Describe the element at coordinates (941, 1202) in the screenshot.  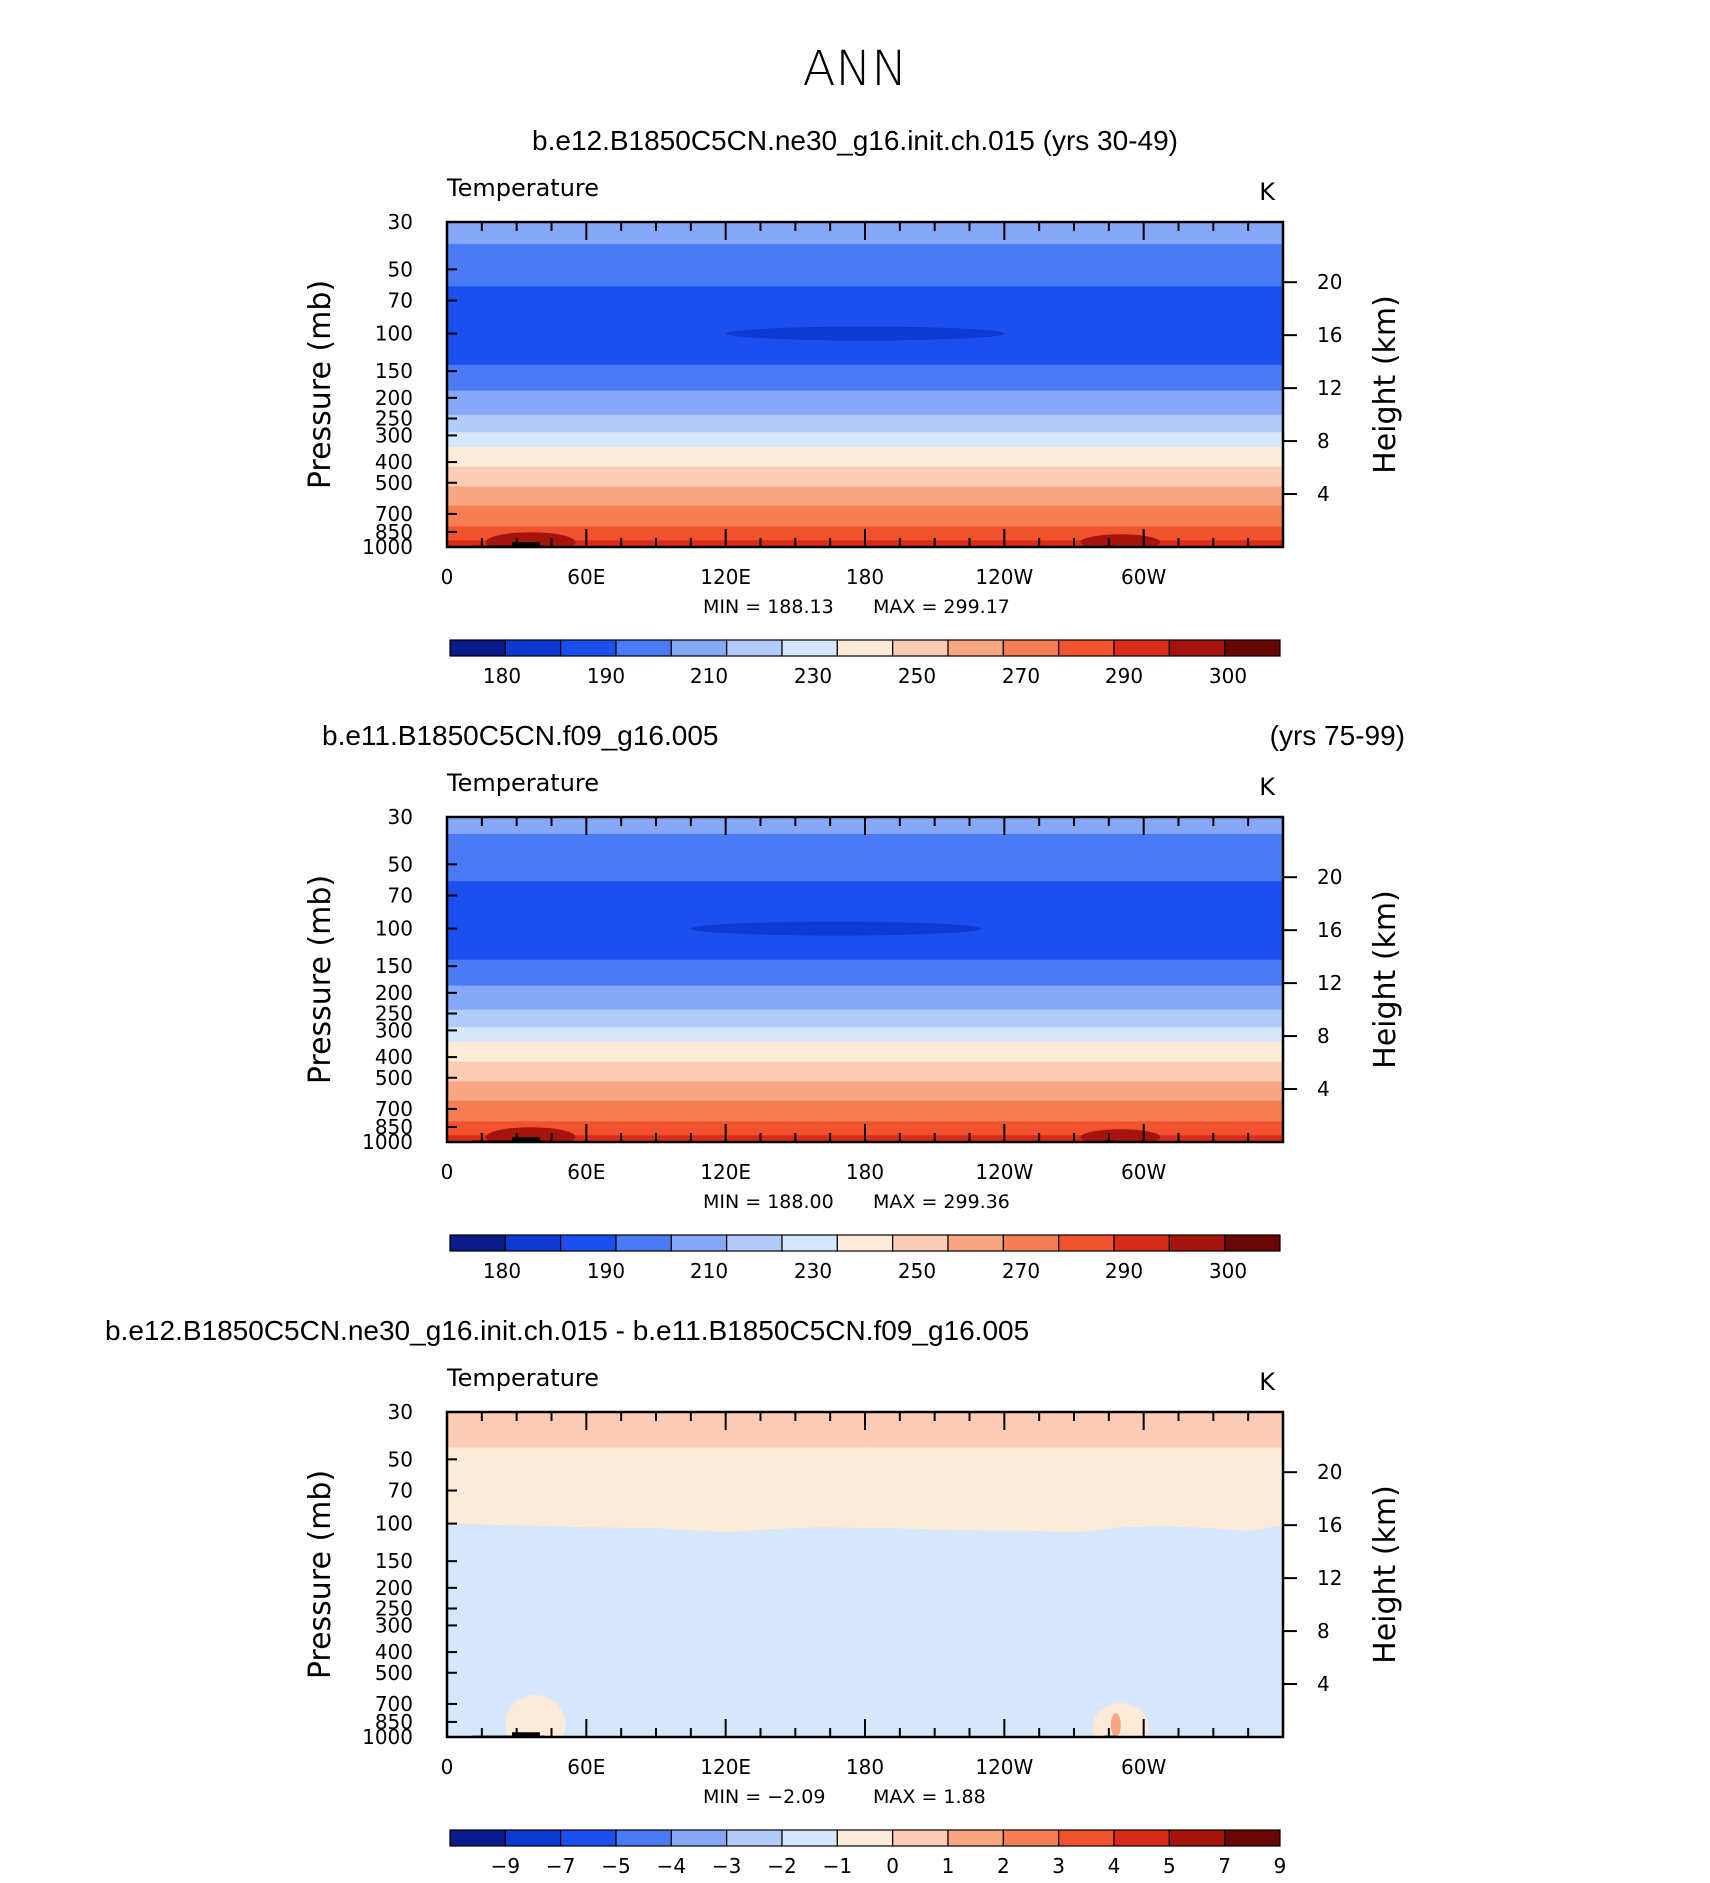
I see `stat-max: MAX = 299.36` at that location.